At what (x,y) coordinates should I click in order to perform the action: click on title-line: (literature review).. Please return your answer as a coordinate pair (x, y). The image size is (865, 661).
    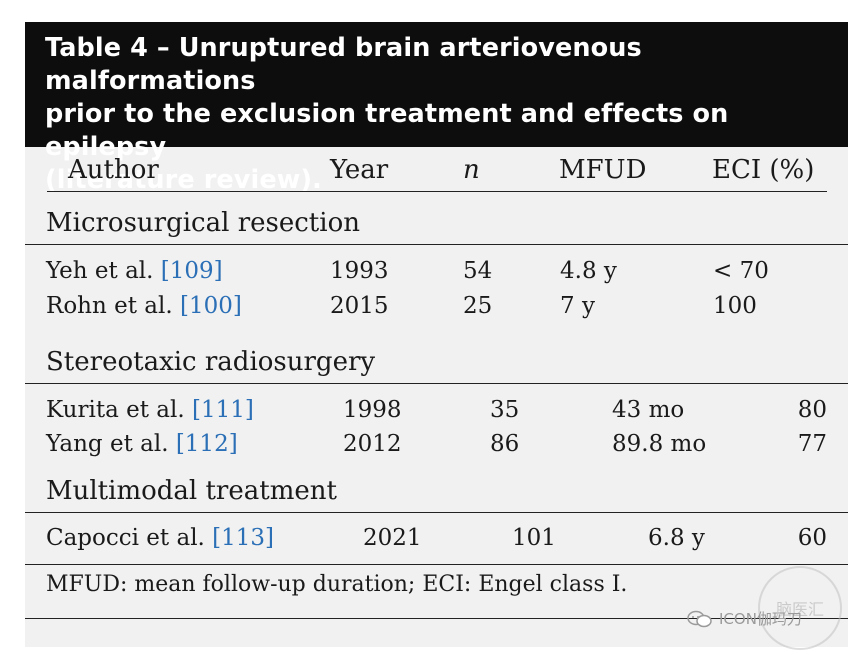
    Looking at the image, I should click on (183, 180).